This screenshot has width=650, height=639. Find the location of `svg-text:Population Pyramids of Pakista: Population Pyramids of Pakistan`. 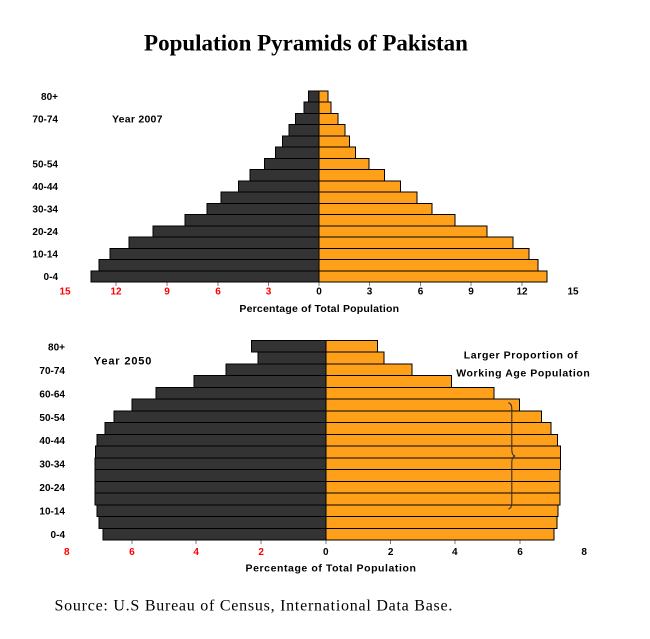

svg-text:Population Pyramids of Pakista: Population Pyramids of Pakistan is located at coordinates (306, 43).